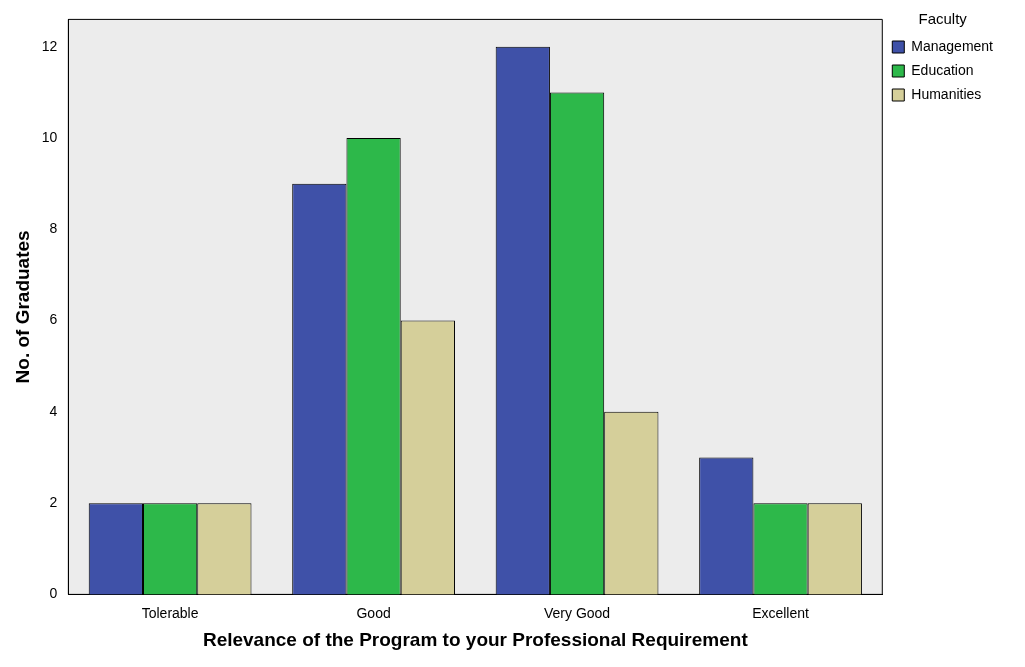 The width and height of the screenshot is (1025, 667). Describe the element at coordinates (53, 501) in the screenshot. I see `y-tick-label: 2` at that location.